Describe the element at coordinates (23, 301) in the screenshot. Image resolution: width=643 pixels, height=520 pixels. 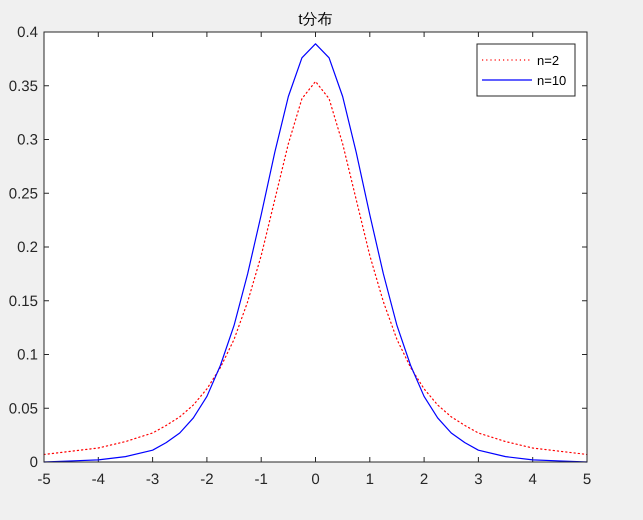
I see `y-tick-label: 0.15` at that location.